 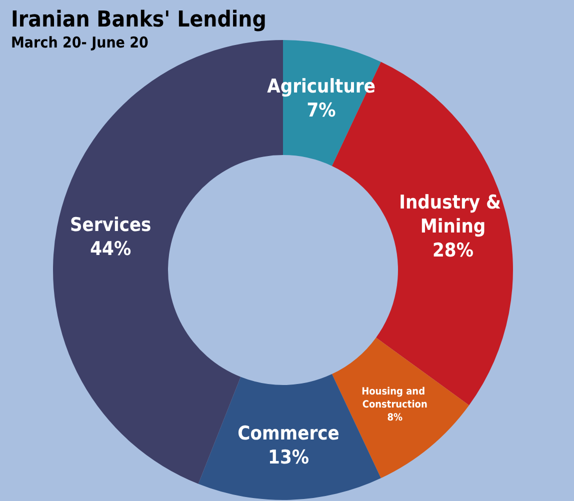 What do you see at coordinates (321, 111) in the screenshot?
I see `data-label: 7%` at bounding box center [321, 111].